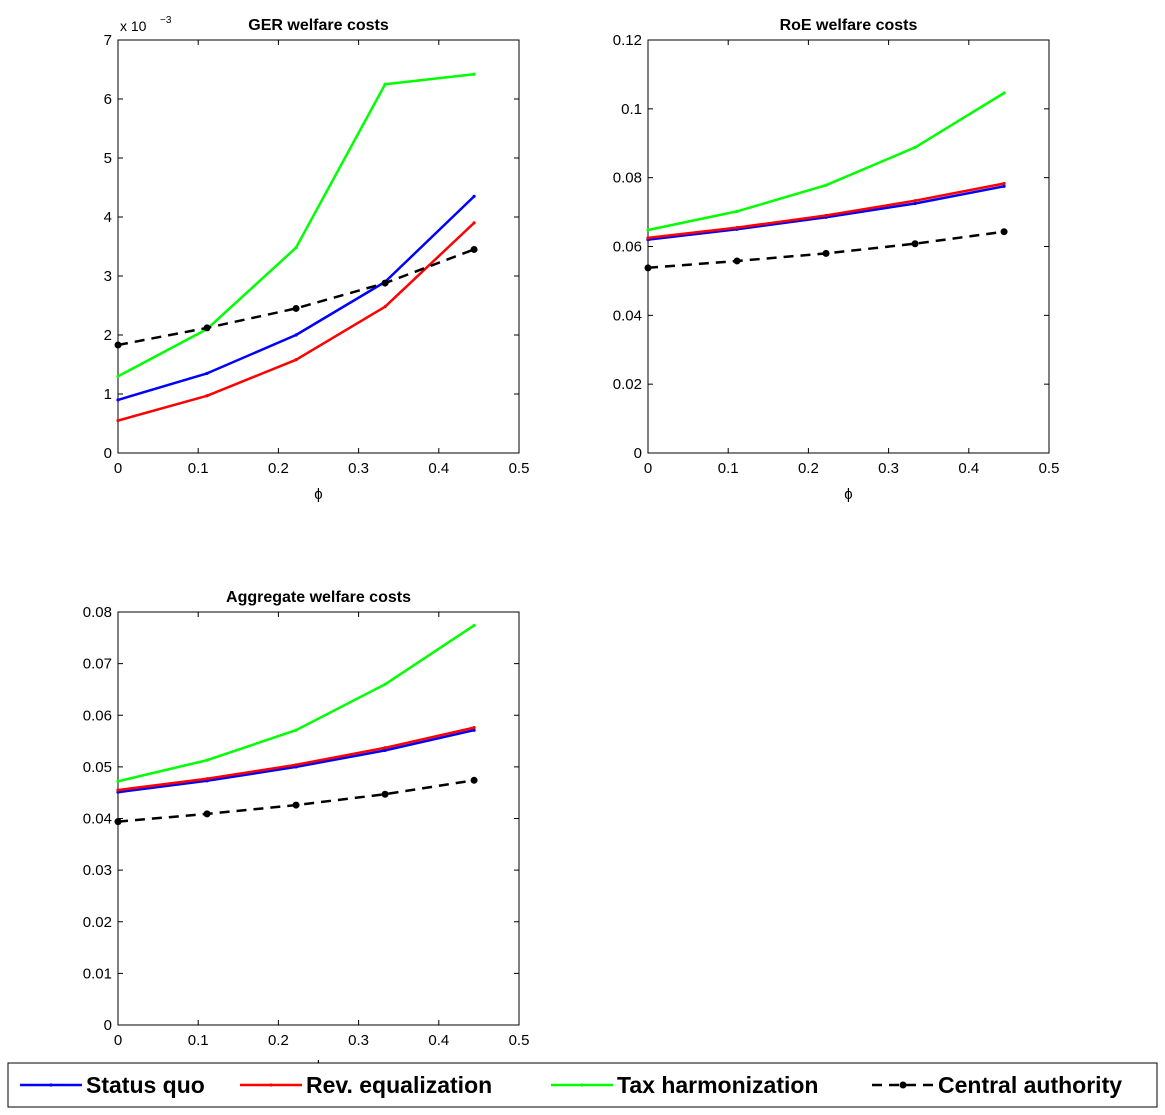 This screenshot has height=1115, width=1165. What do you see at coordinates (145, 1085) in the screenshot?
I see `legend-label-status-quo: Status quo` at bounding box center [145, 1085].